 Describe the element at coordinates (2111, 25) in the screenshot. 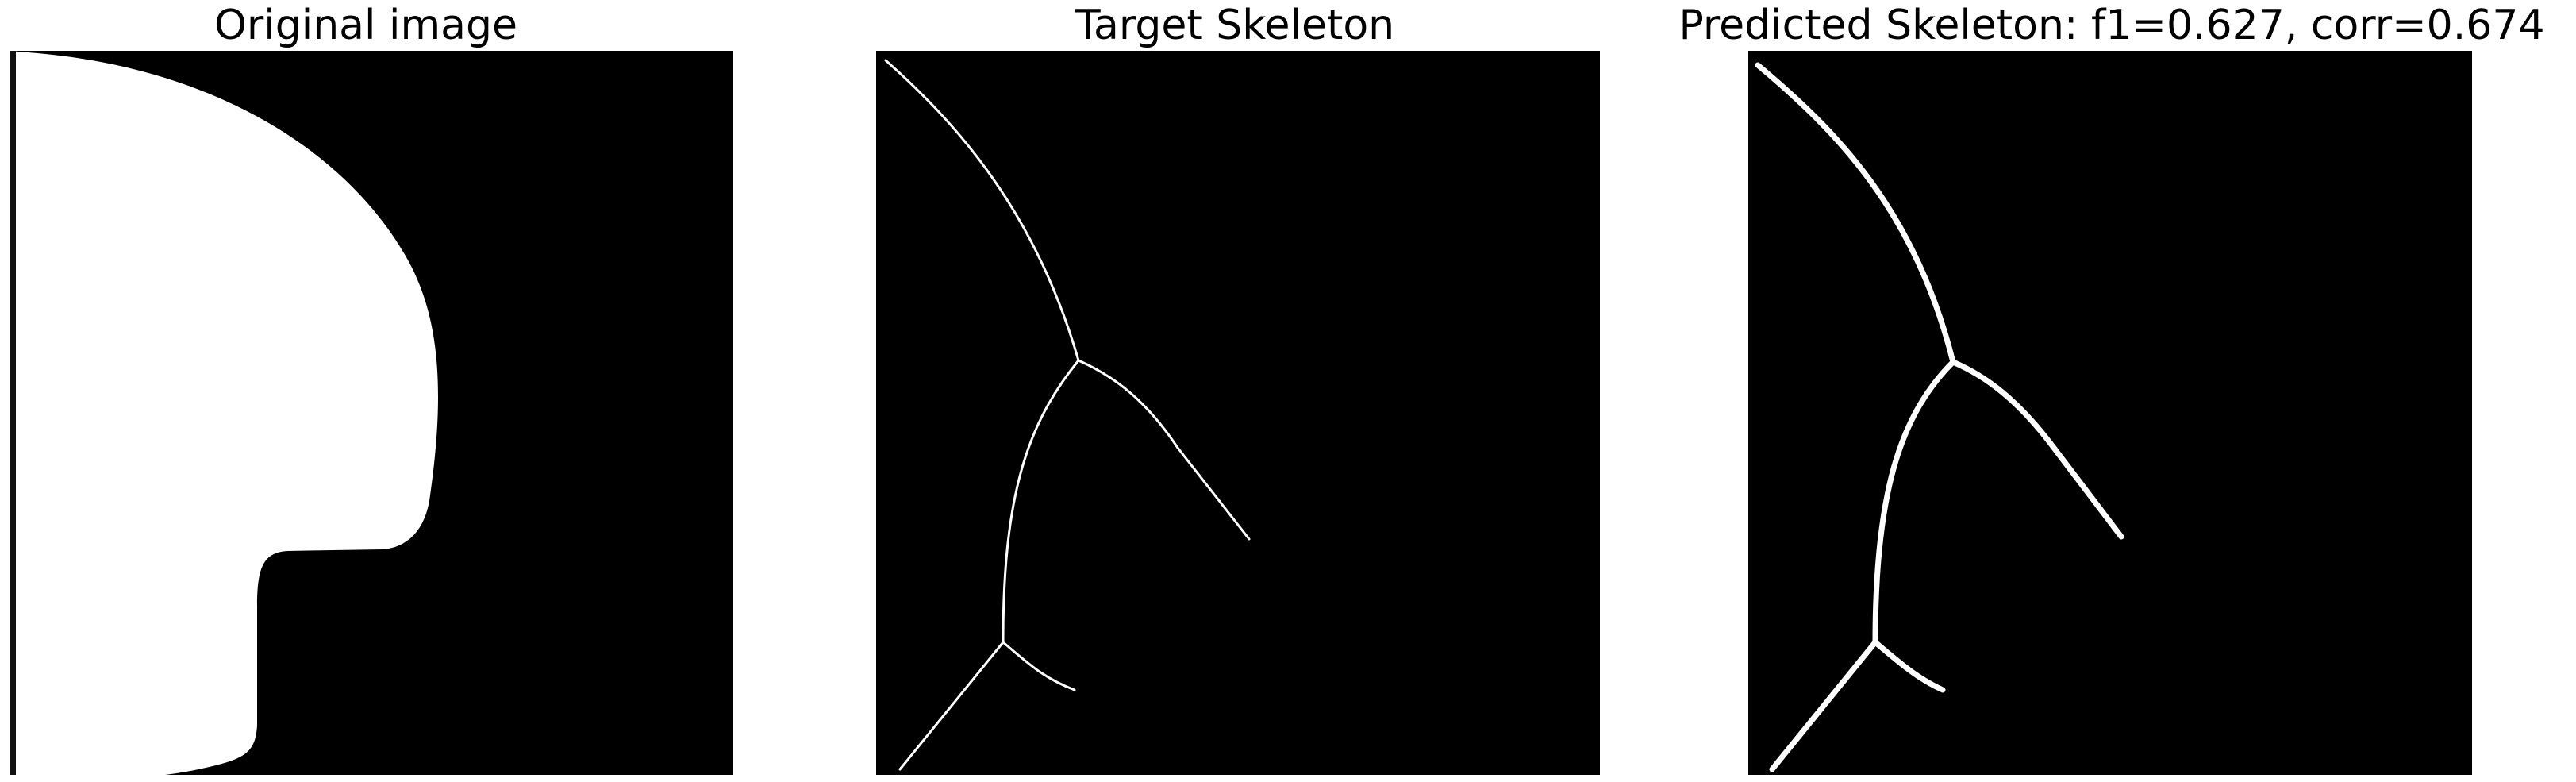

I see `predicted-skeleton-title: Predicted Skeleton: f1=0.627, corr=0.674` at that location.